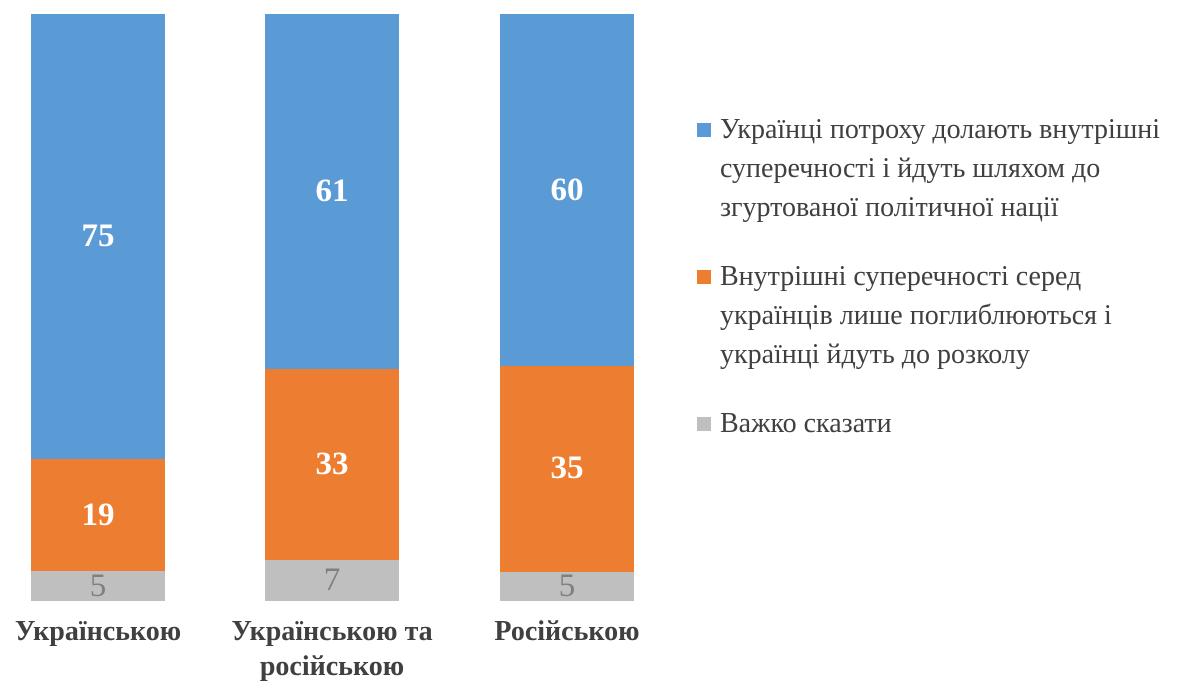 The image size is (1195, 698). What do you see at coordinates (946, 423) in the screenshot?
I see `legend-item-hard-to-say: Важко сказати` at bounding box center [946, 423].